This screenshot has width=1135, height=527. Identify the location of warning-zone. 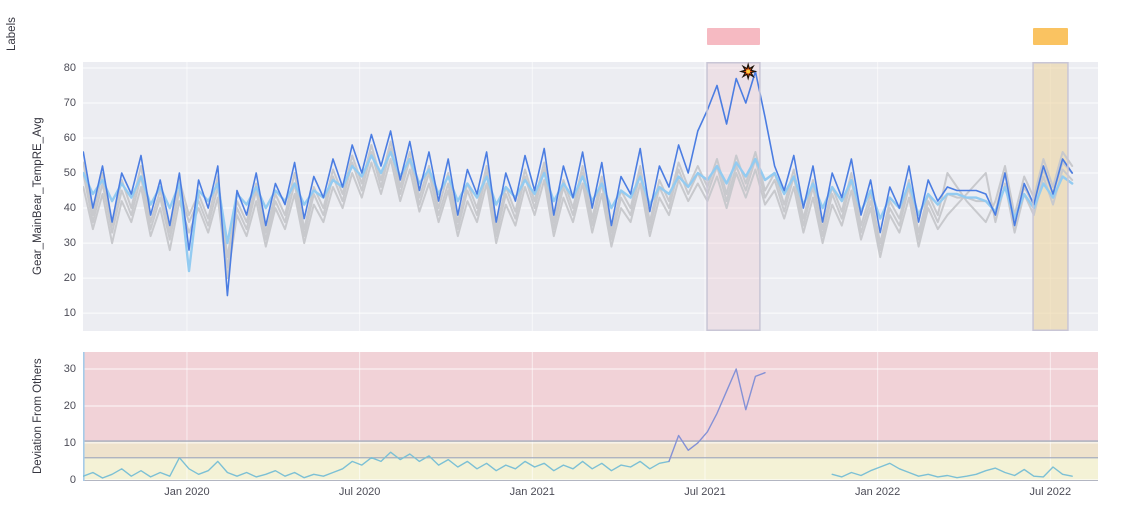
(590, 449).